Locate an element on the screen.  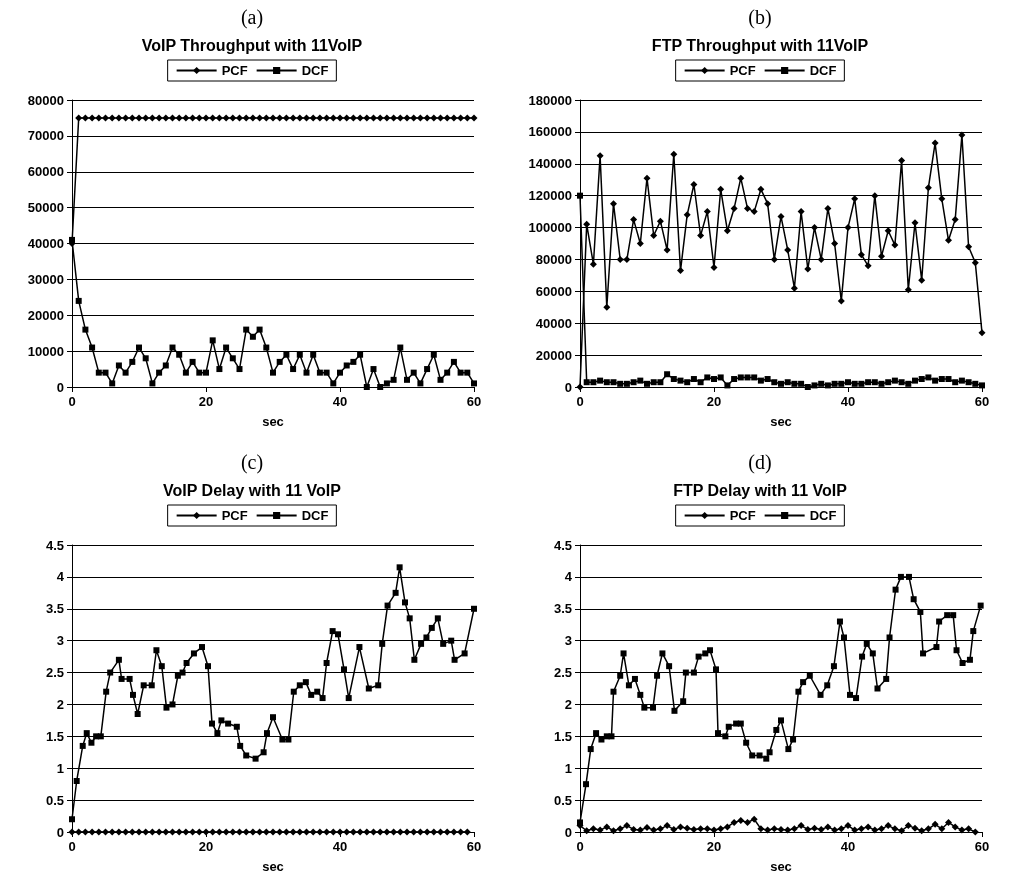
y-tick-label: 50000 is located at coordinates (45, 208).